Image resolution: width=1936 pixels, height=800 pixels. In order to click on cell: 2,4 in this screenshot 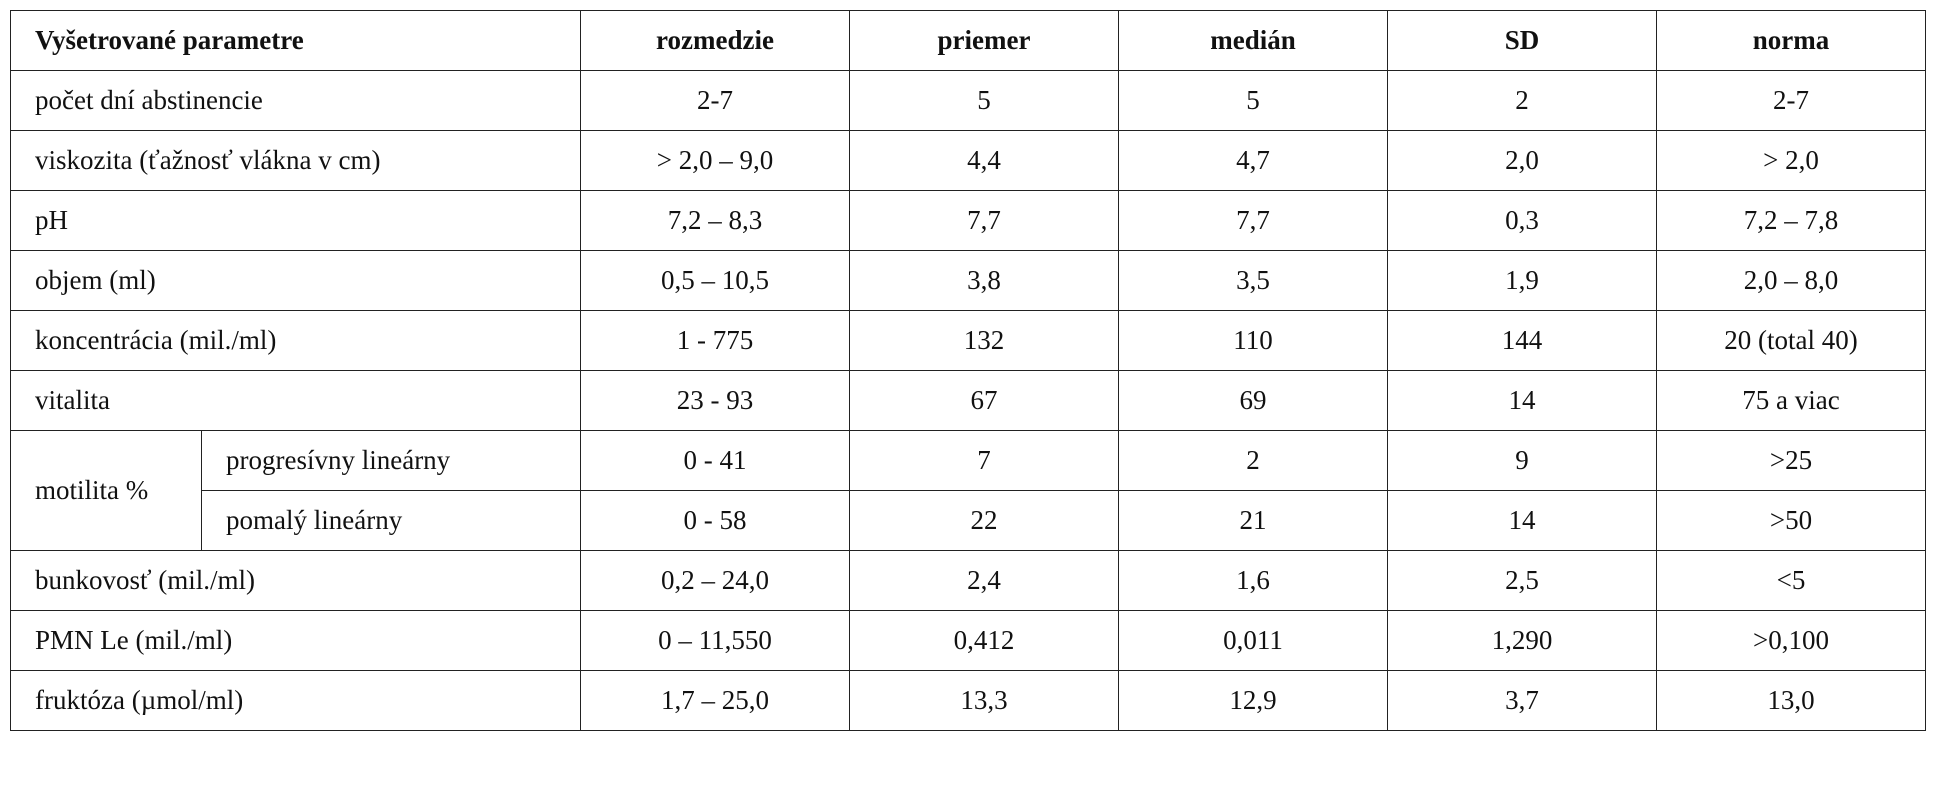, I will do `click(984, 580)`.